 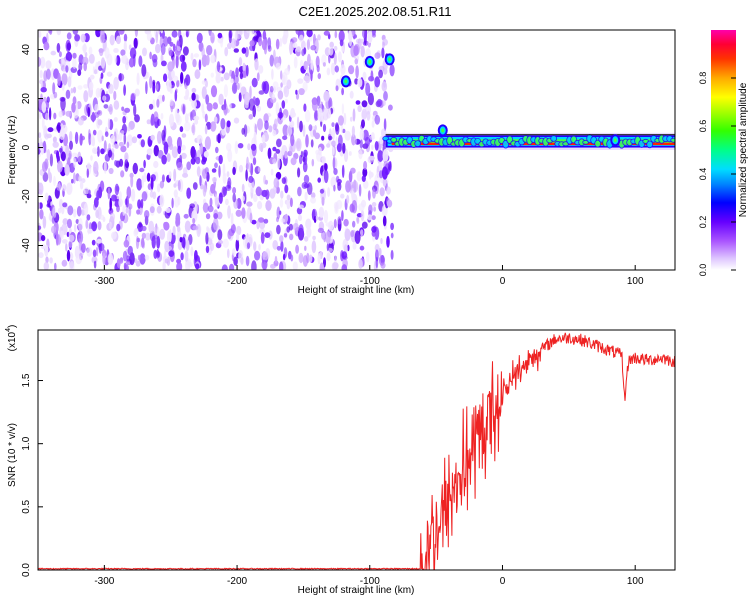 What do you see at coordinates (104, 581) in the screenshot?
I see `x-tick-label: -300` at bounding box center [104, 581].